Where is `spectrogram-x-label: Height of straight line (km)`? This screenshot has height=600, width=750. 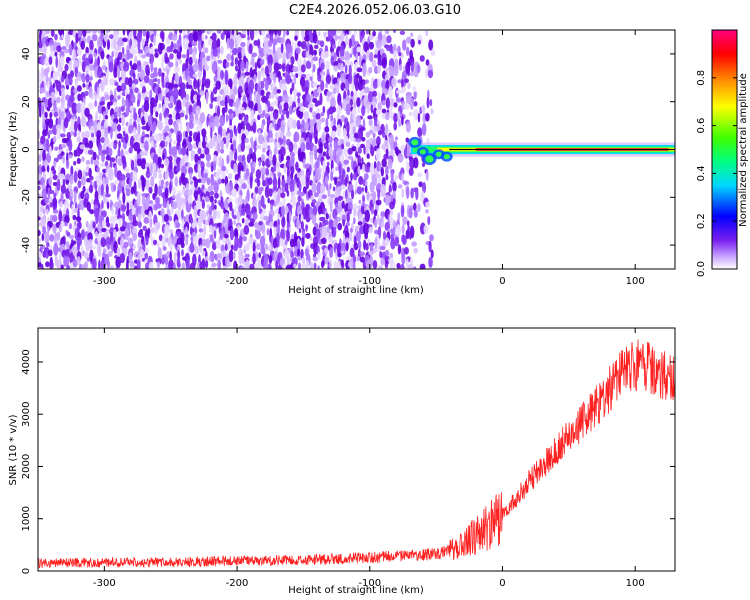
spectrogram-x-label: Height of straight line (km) is located at coordinates (356, 290).